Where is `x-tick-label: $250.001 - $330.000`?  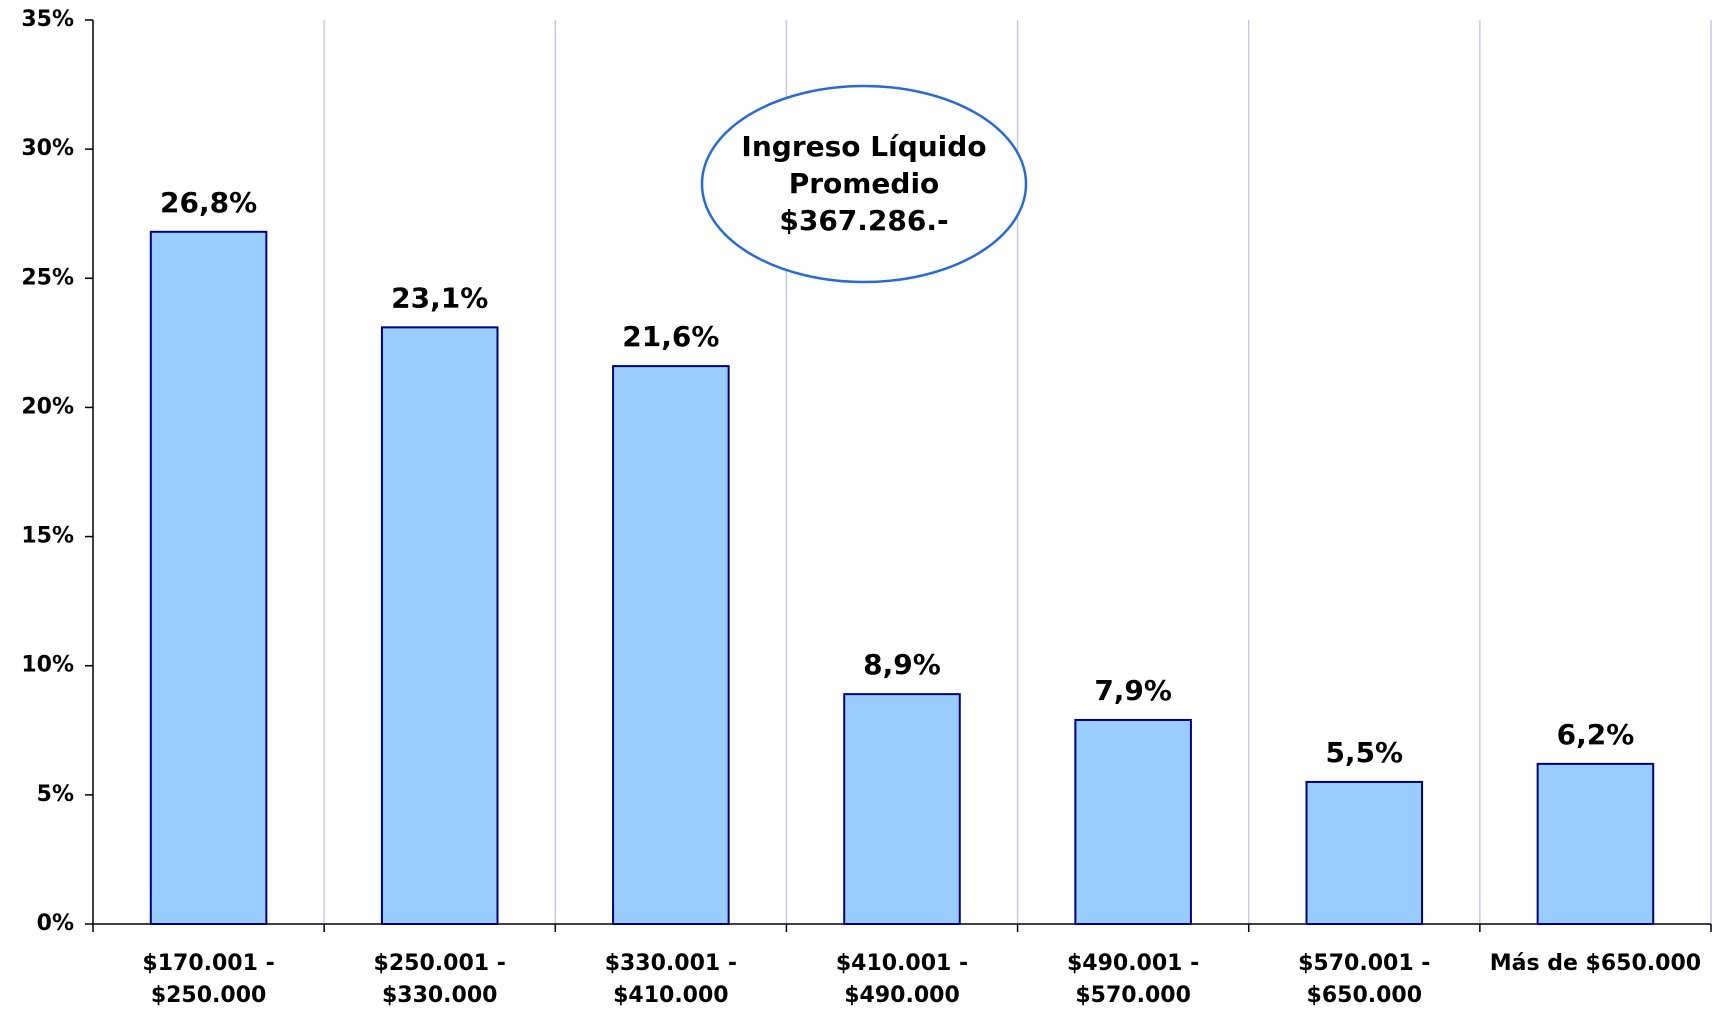
x-tick-label: $250.001 - $330.000 is located at coordinates (439, 979).